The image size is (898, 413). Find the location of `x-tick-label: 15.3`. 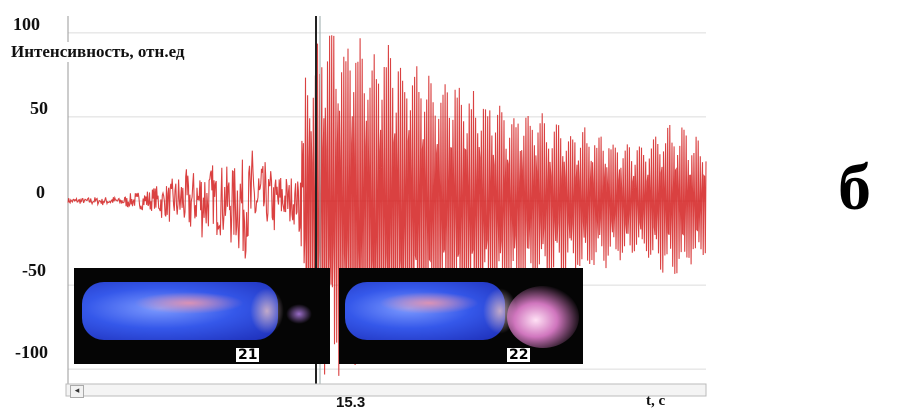

x-tick-label: 15.3 is located at coordinates (351, 402).